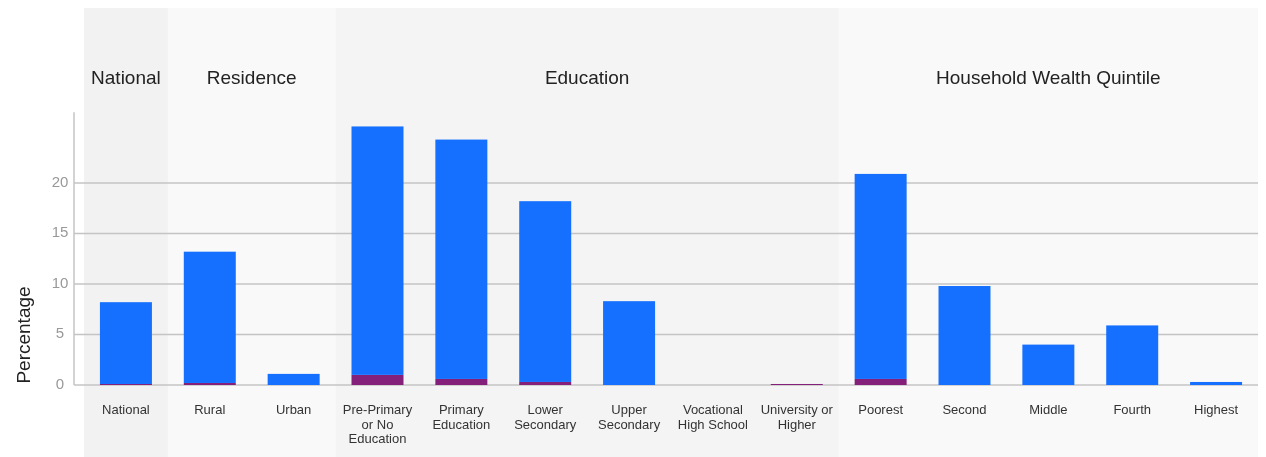  What do you see at coordinates (126, 409) in the screenshot?
I see `x-tick-label: National` at bounding box center [126, 409].